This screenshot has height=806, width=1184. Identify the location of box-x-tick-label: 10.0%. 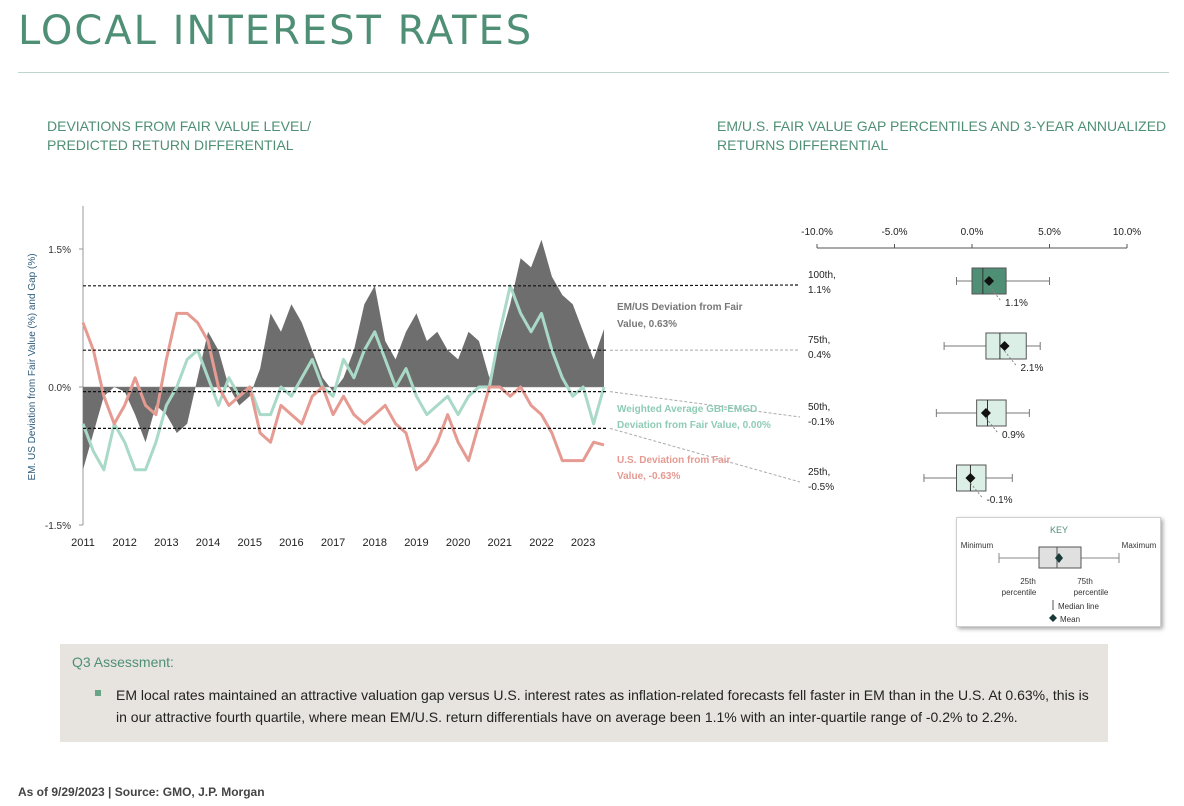
(1127, 232).